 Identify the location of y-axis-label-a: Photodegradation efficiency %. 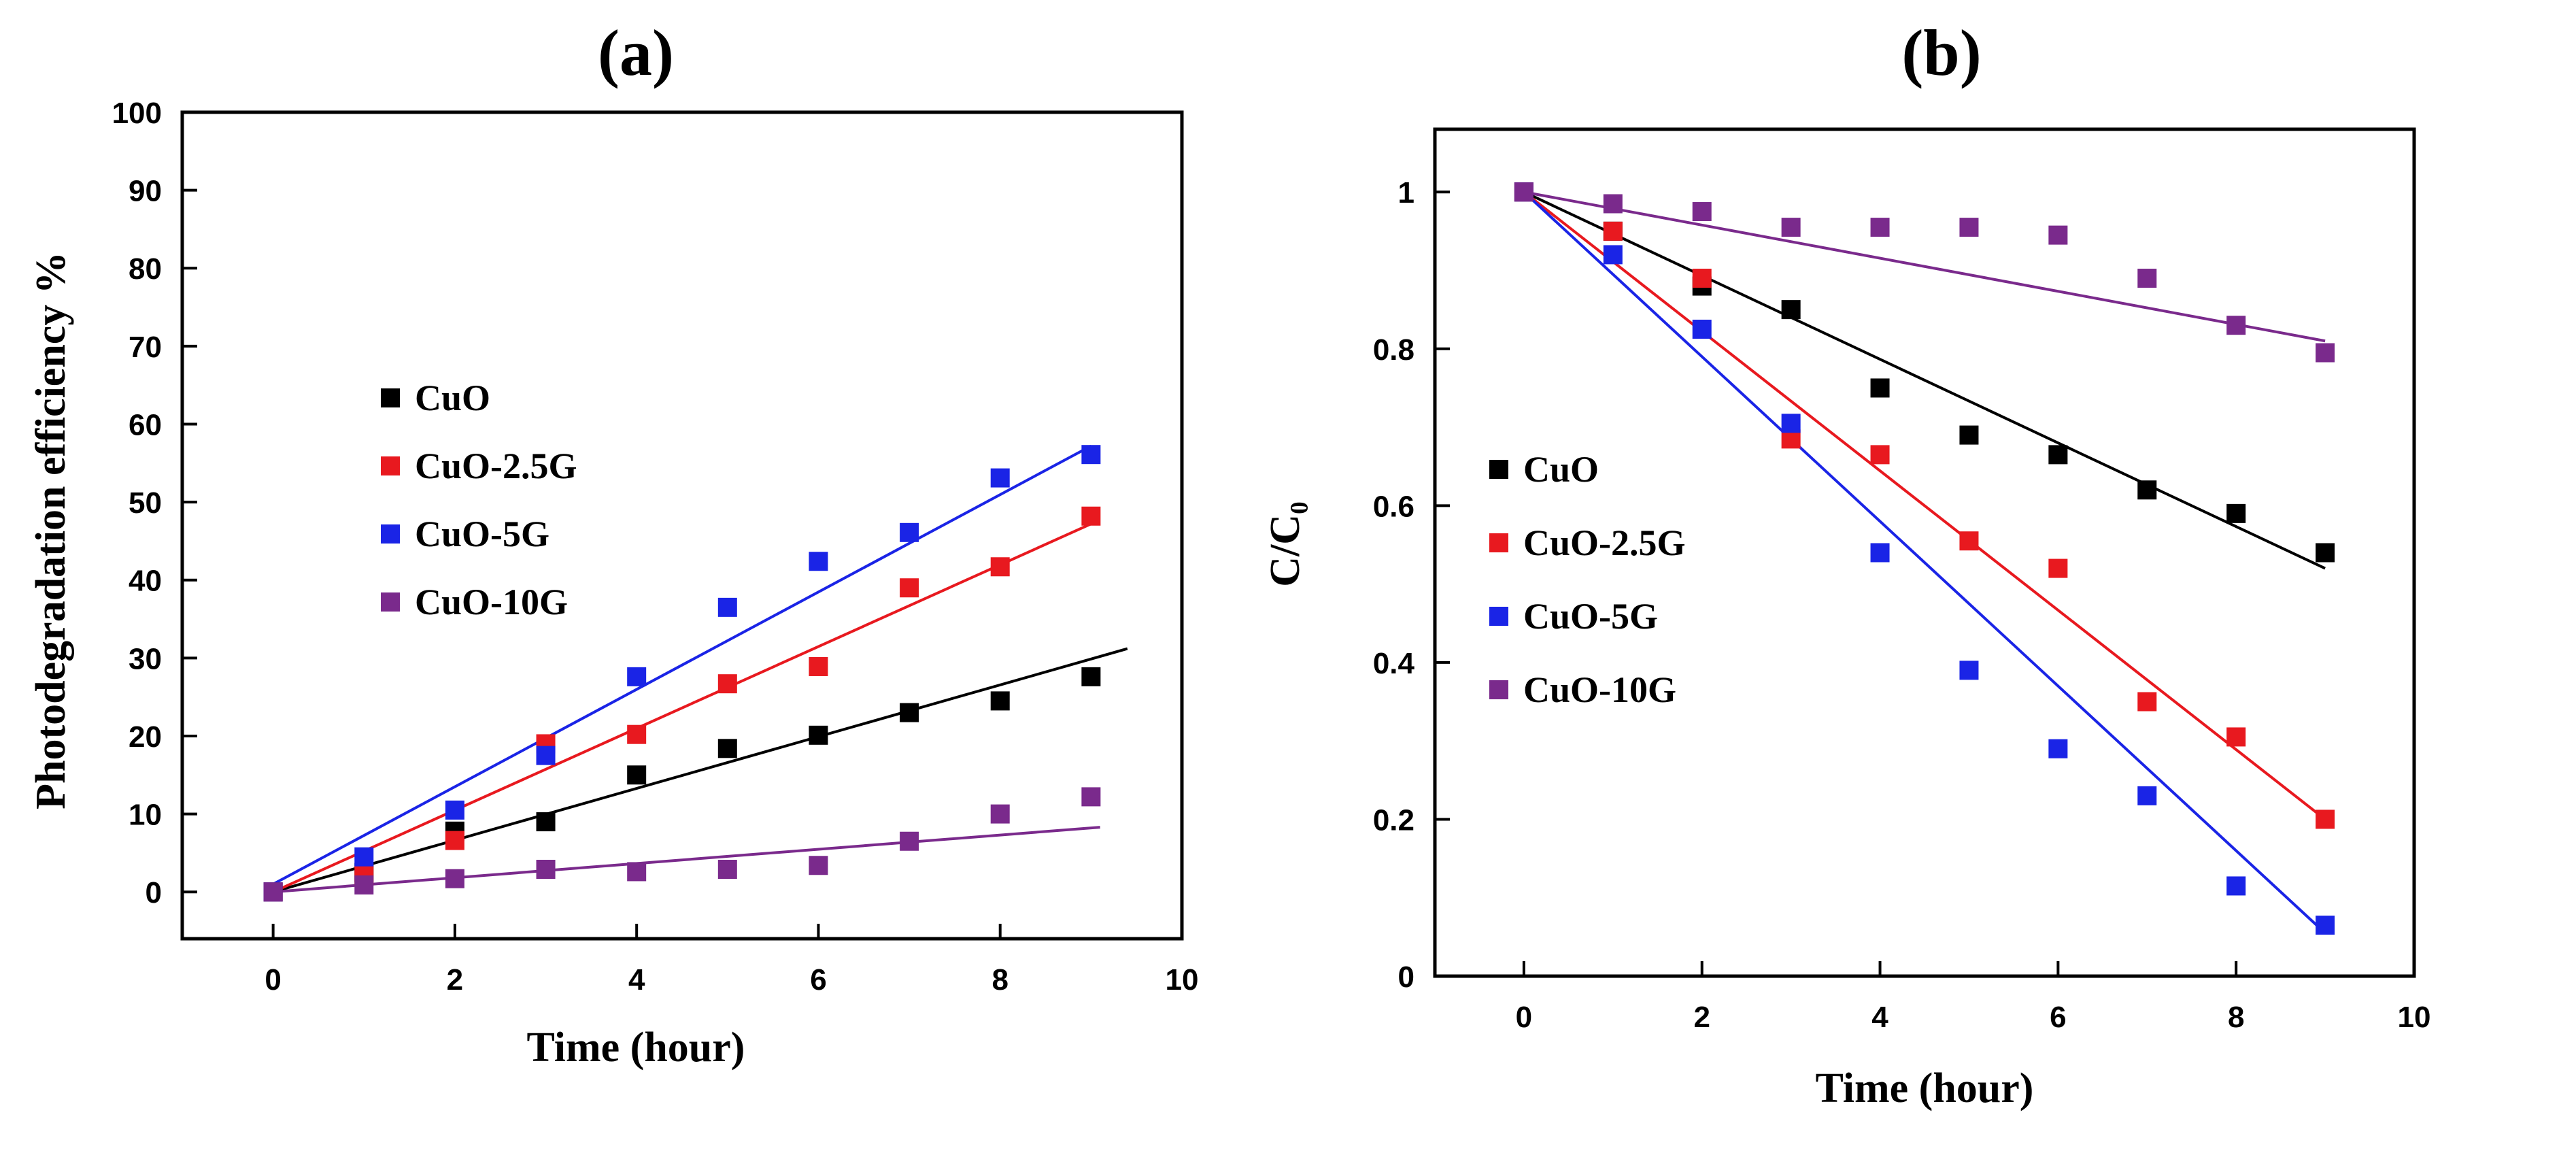
(51, 530).